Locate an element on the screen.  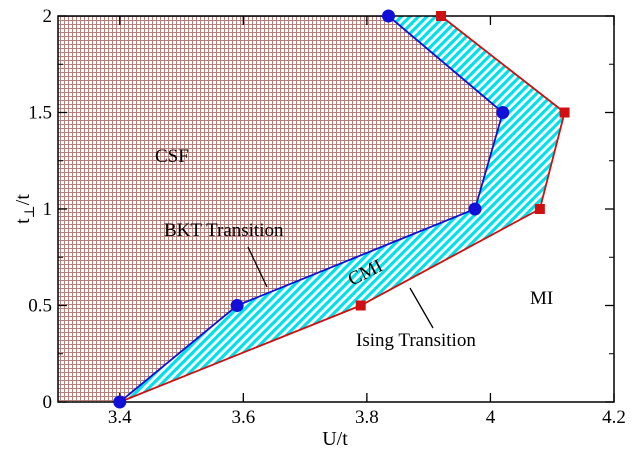
svg-text: t⊥/t is located at coordinates (25, 209).